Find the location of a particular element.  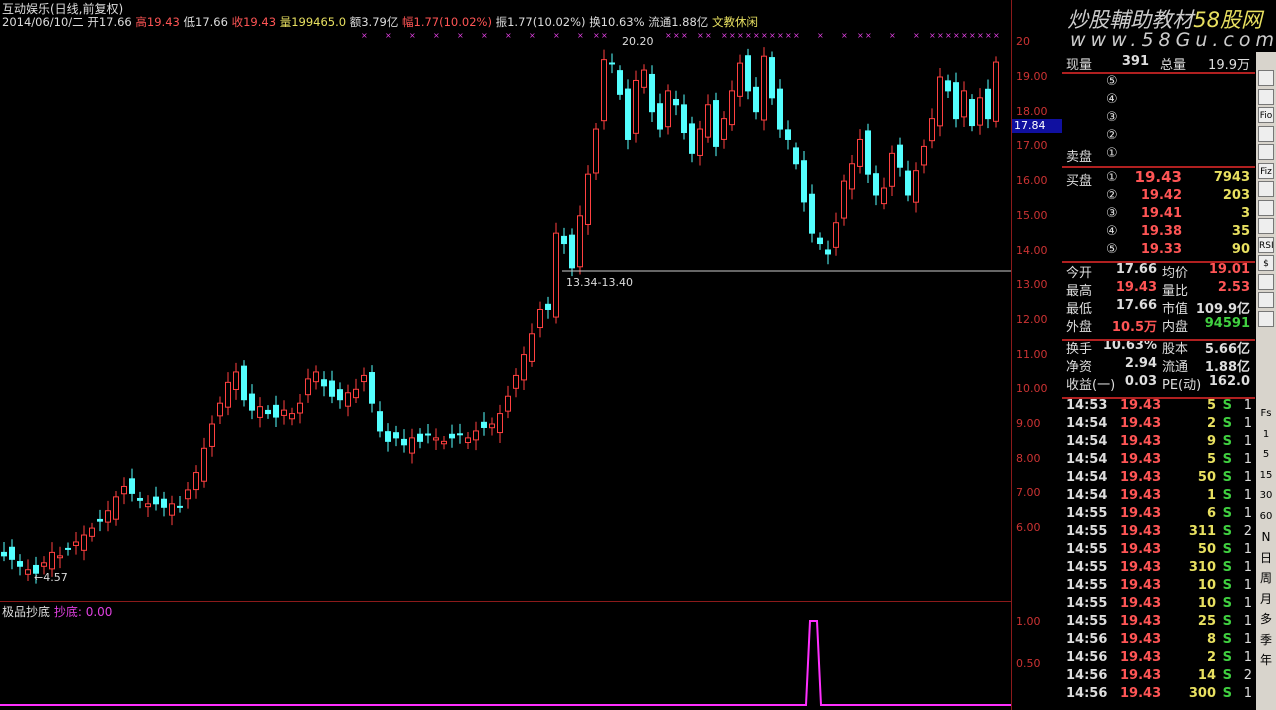

wave-icon is located at coordinates (1266, 226).